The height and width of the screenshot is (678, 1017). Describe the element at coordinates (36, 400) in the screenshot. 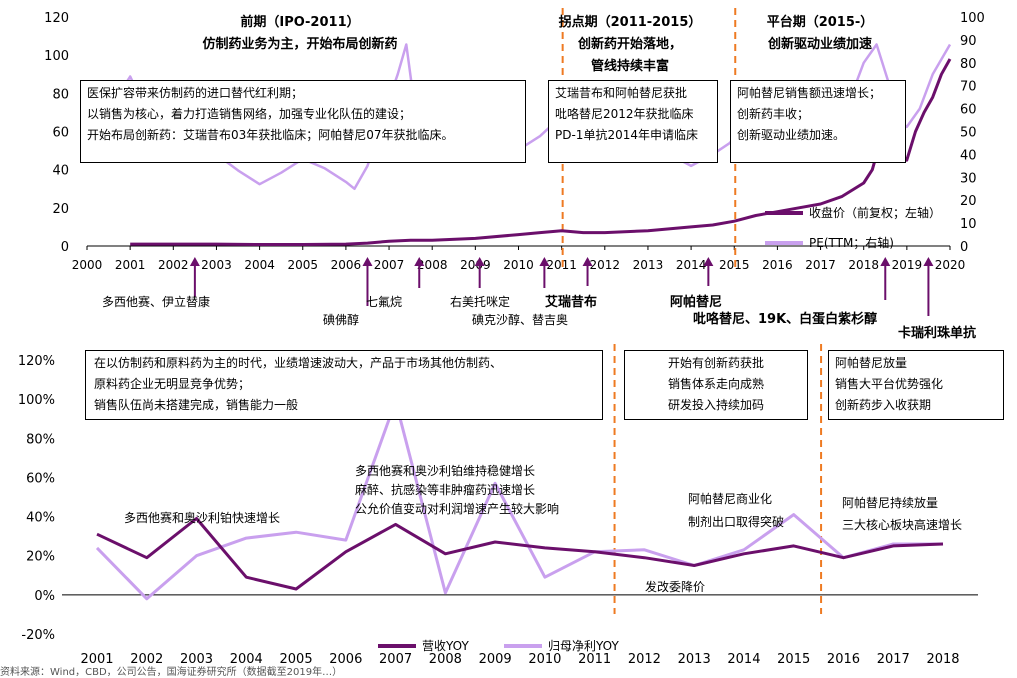

I see `y-tick-label: 100%` at that location.